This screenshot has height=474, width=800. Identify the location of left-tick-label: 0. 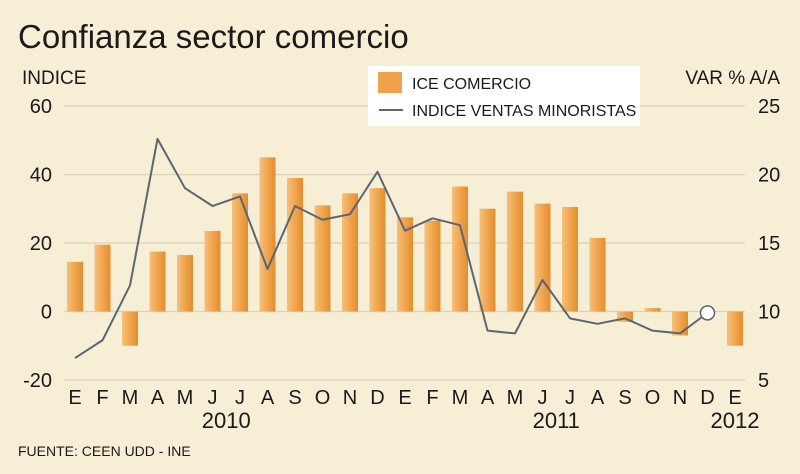
(46, 313).